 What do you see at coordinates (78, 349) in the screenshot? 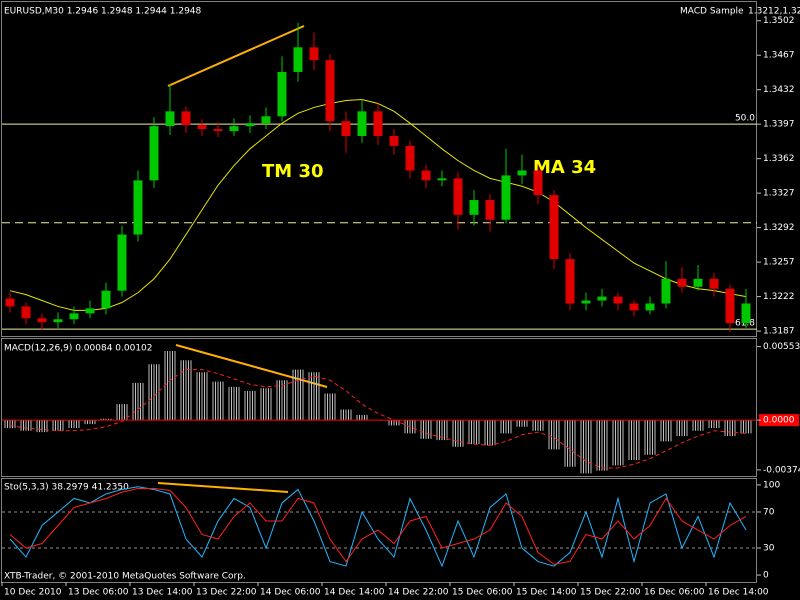
I see `macd-title: MACD(12,26,9) 0.00084 0.00102` at bounding box center [78, 349].